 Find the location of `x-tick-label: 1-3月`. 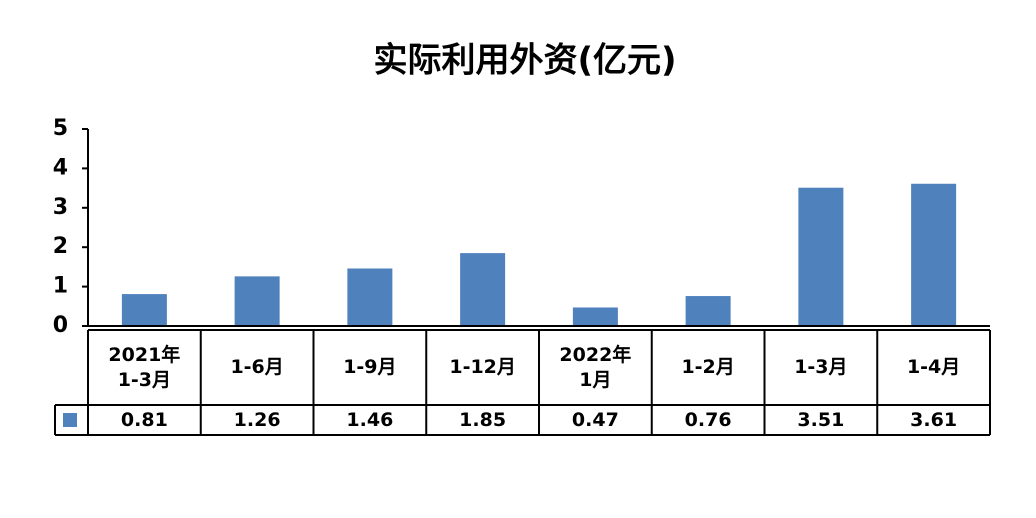

x-tick-label: 1-3月 is located at coordinates (821, 367).